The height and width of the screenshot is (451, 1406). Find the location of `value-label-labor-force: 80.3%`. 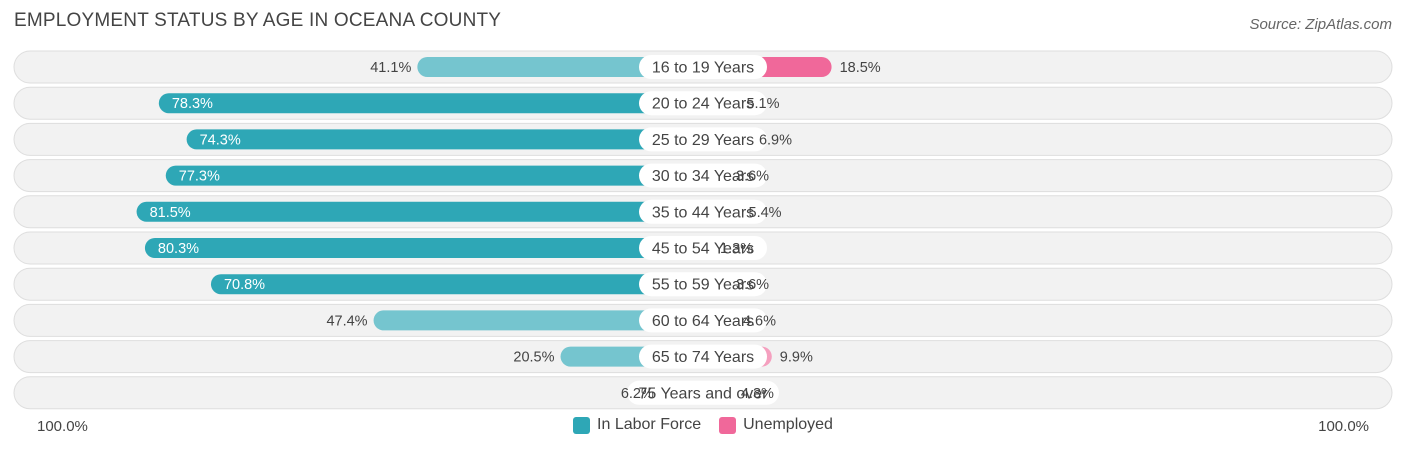

value-label-labor-force: 80.3% is located at coordinates (178, 249).